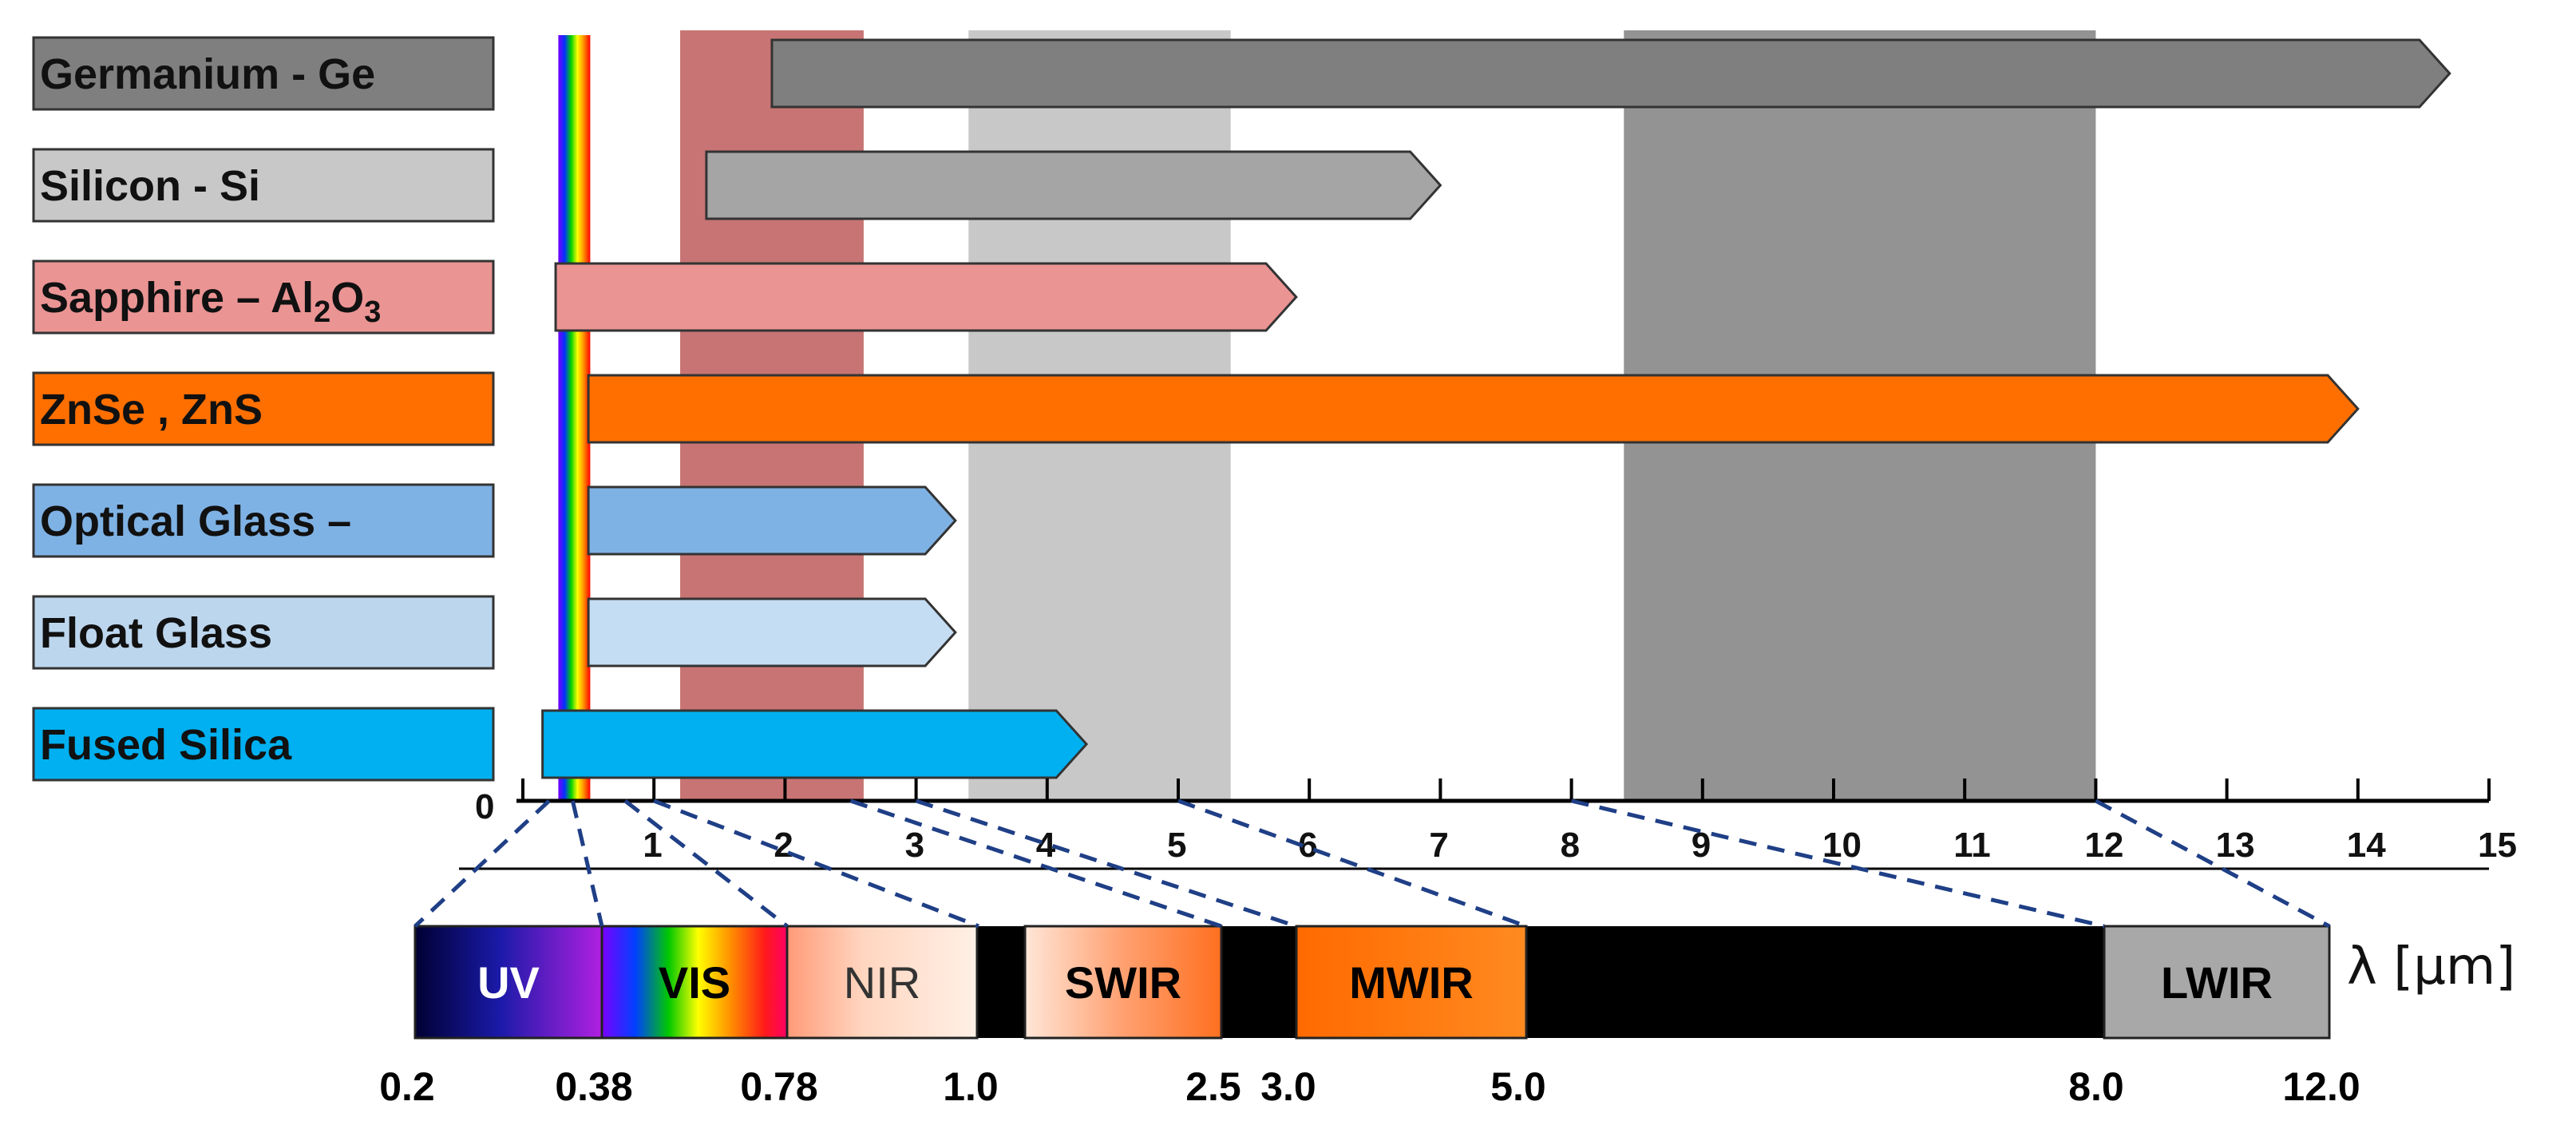  I want to click on band-label: SWIR, so click(1123, 983).